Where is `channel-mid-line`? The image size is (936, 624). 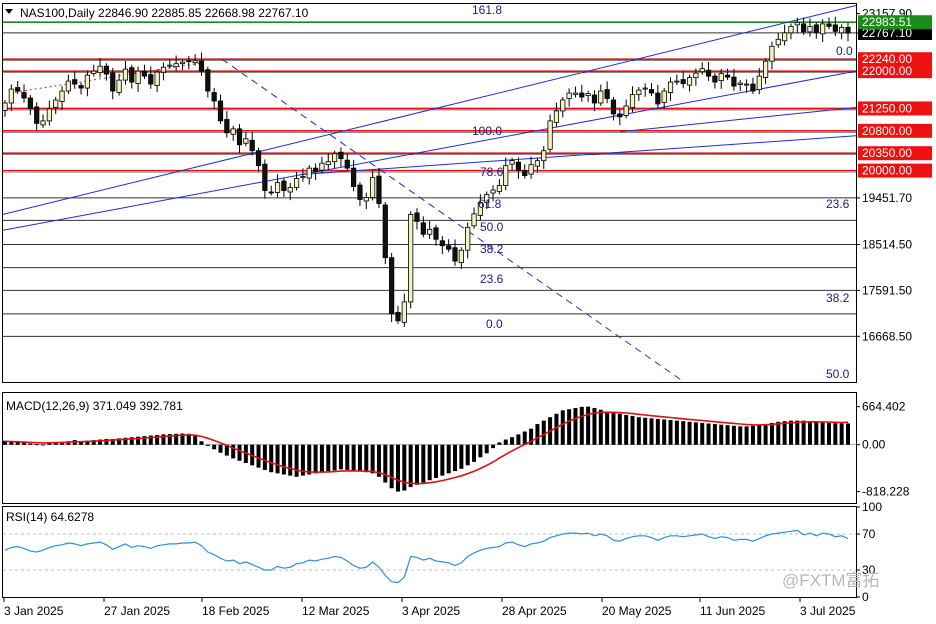
channel-mid-line is located at coordinates (578, 155).